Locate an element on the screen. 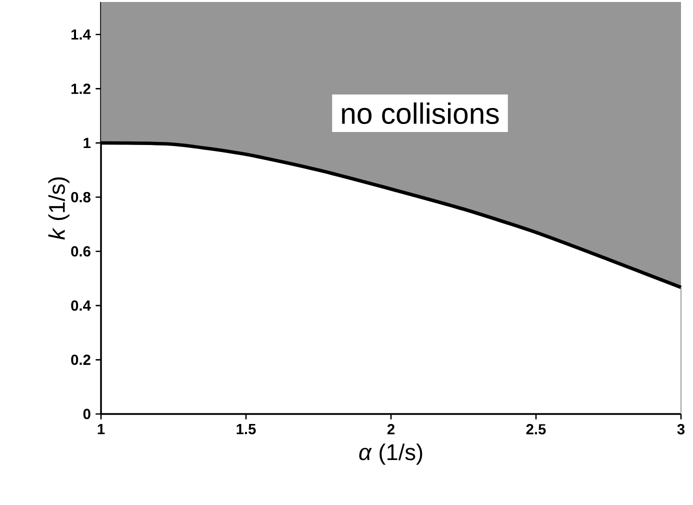 The width and height of the screenshot is (693, 505). y-axis-title: k (1/s) is located at coordinates (59, 208).